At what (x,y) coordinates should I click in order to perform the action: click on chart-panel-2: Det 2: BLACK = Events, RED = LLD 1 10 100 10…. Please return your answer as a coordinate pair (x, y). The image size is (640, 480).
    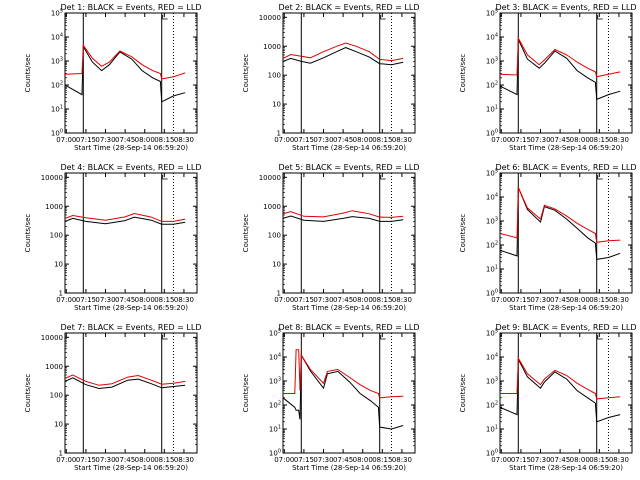
    Looking at the image, I should click on (330, 77).